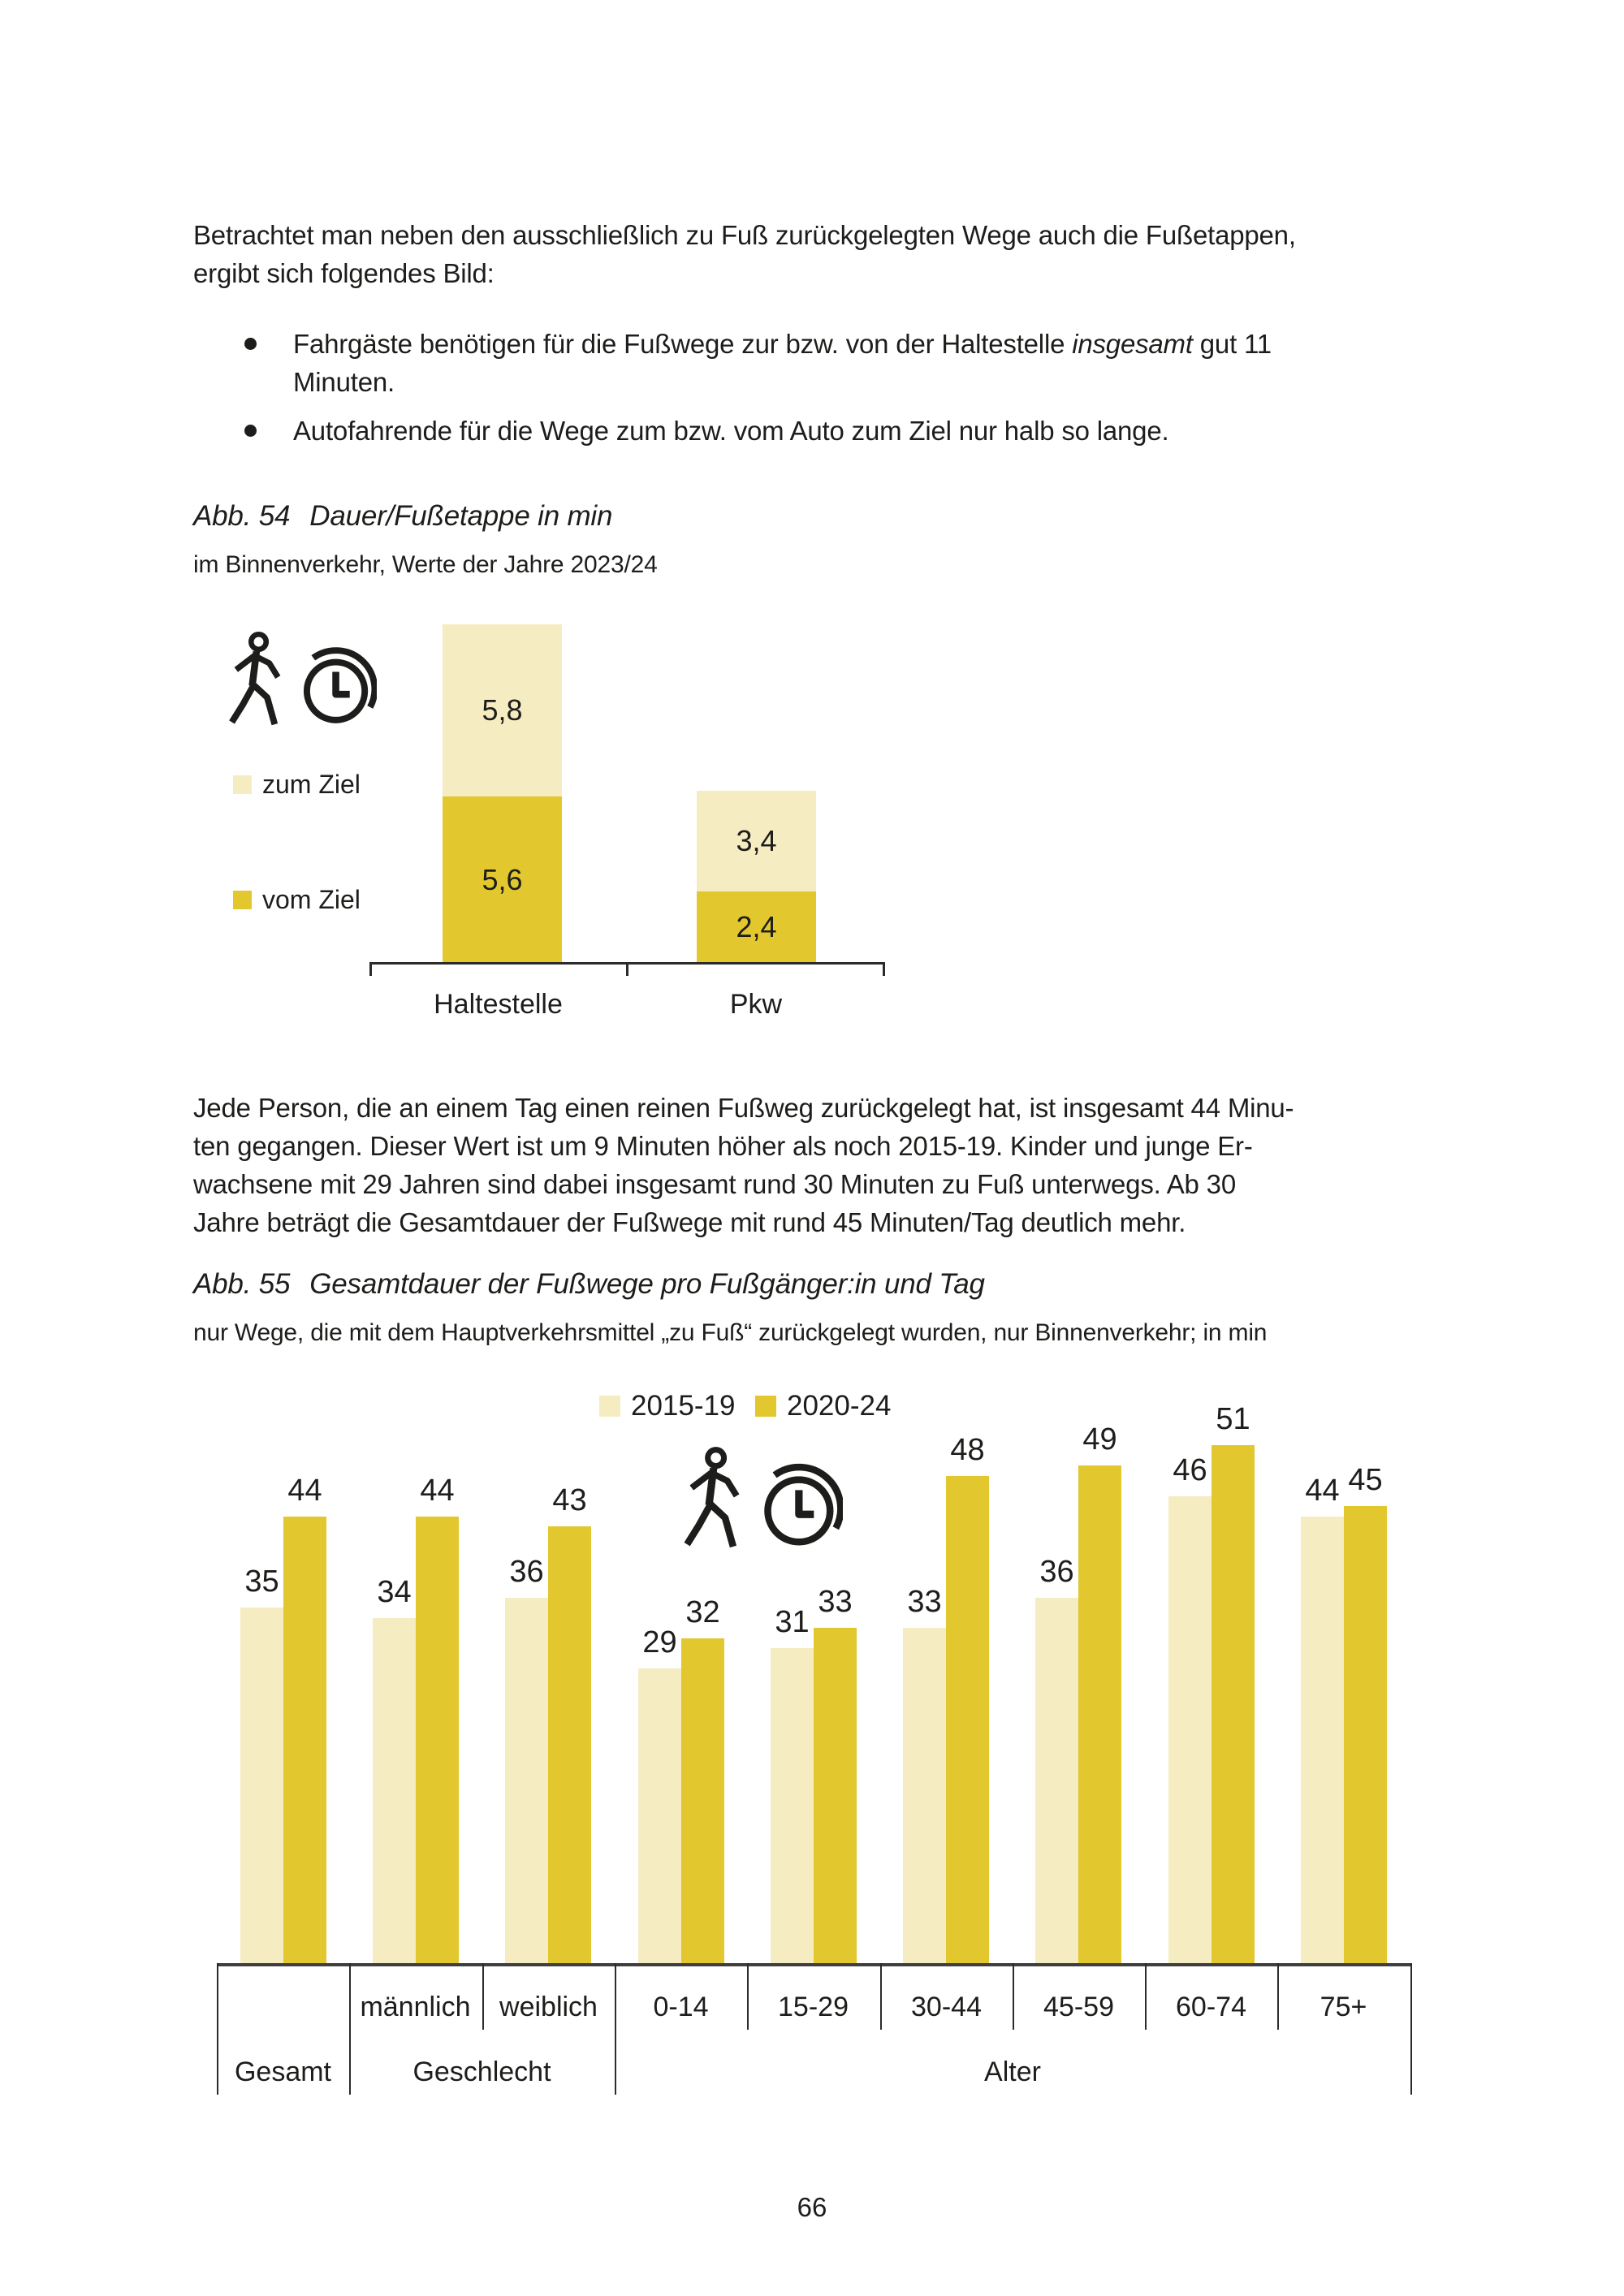  I want to click on legend-label: 2015-19, so click(684, 1406).